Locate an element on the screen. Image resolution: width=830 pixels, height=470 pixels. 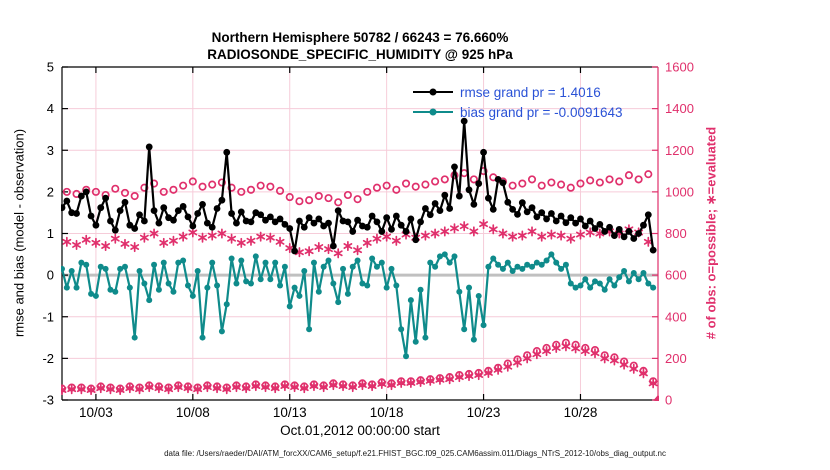
legend-bias-label: bias grand pr = -0.0091643 is located at coordinates (541, 112).